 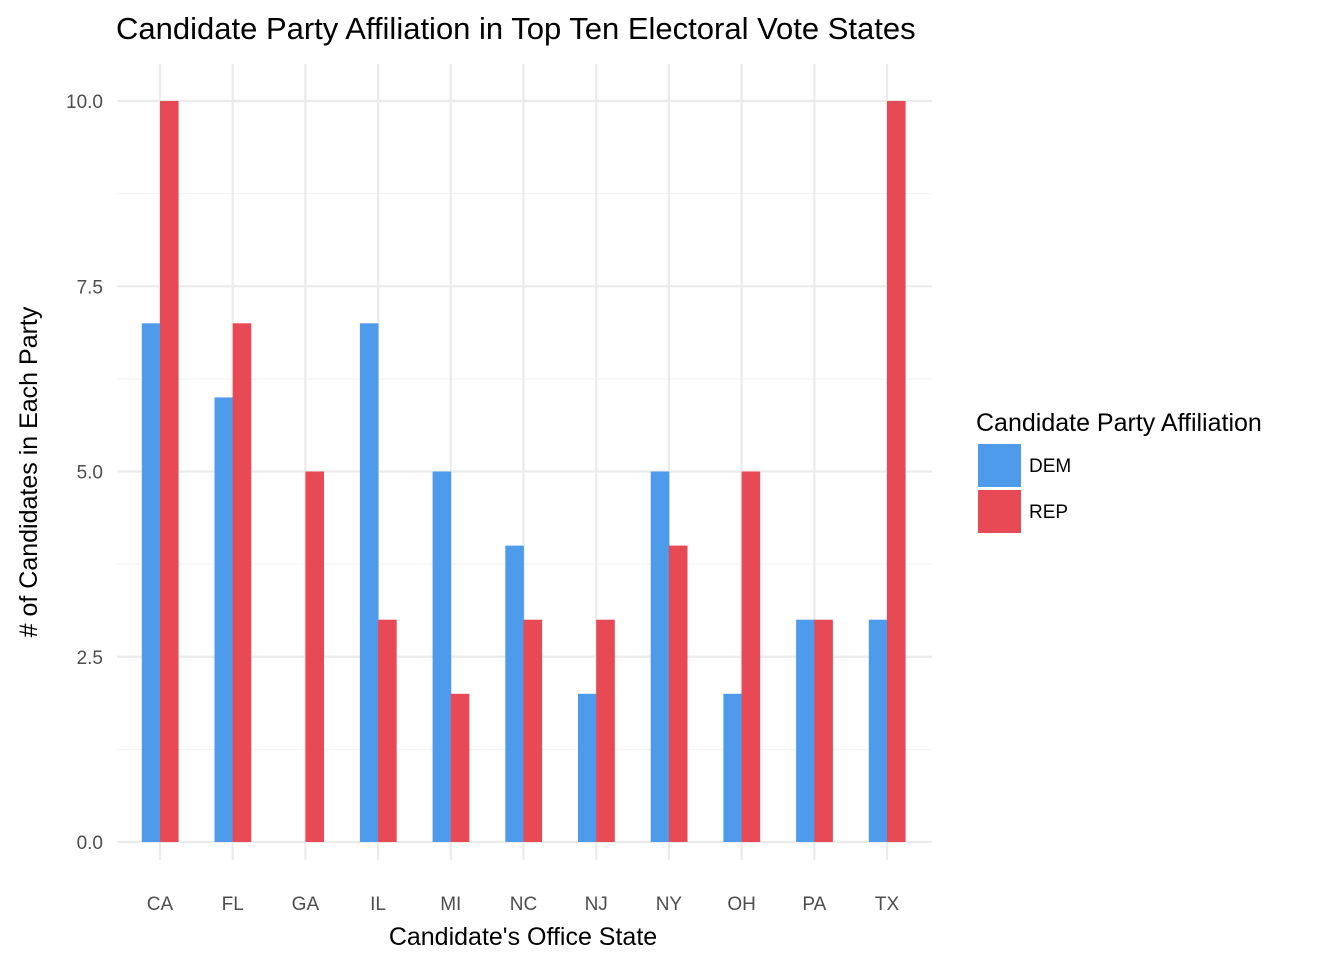 I want to click on bar-rep-nj, so click(x=605, y=730).